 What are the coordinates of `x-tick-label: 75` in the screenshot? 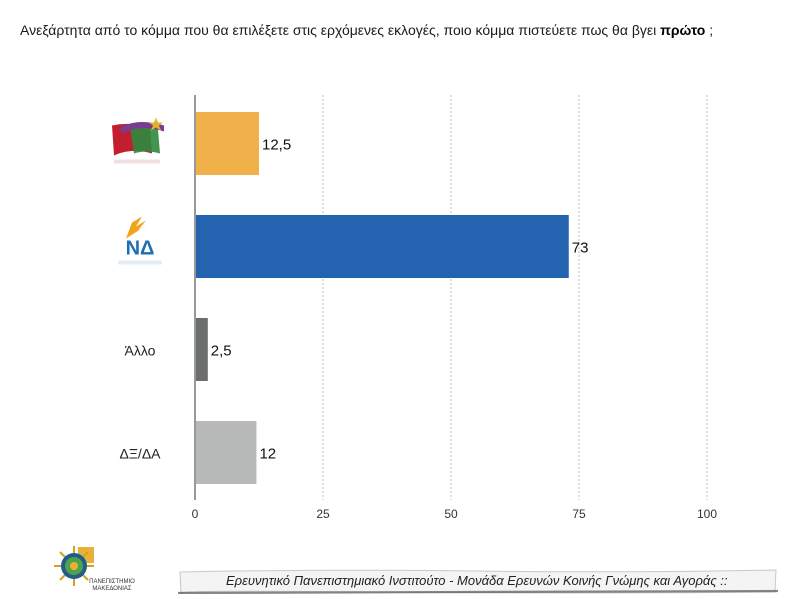 It's located at (579, 514).